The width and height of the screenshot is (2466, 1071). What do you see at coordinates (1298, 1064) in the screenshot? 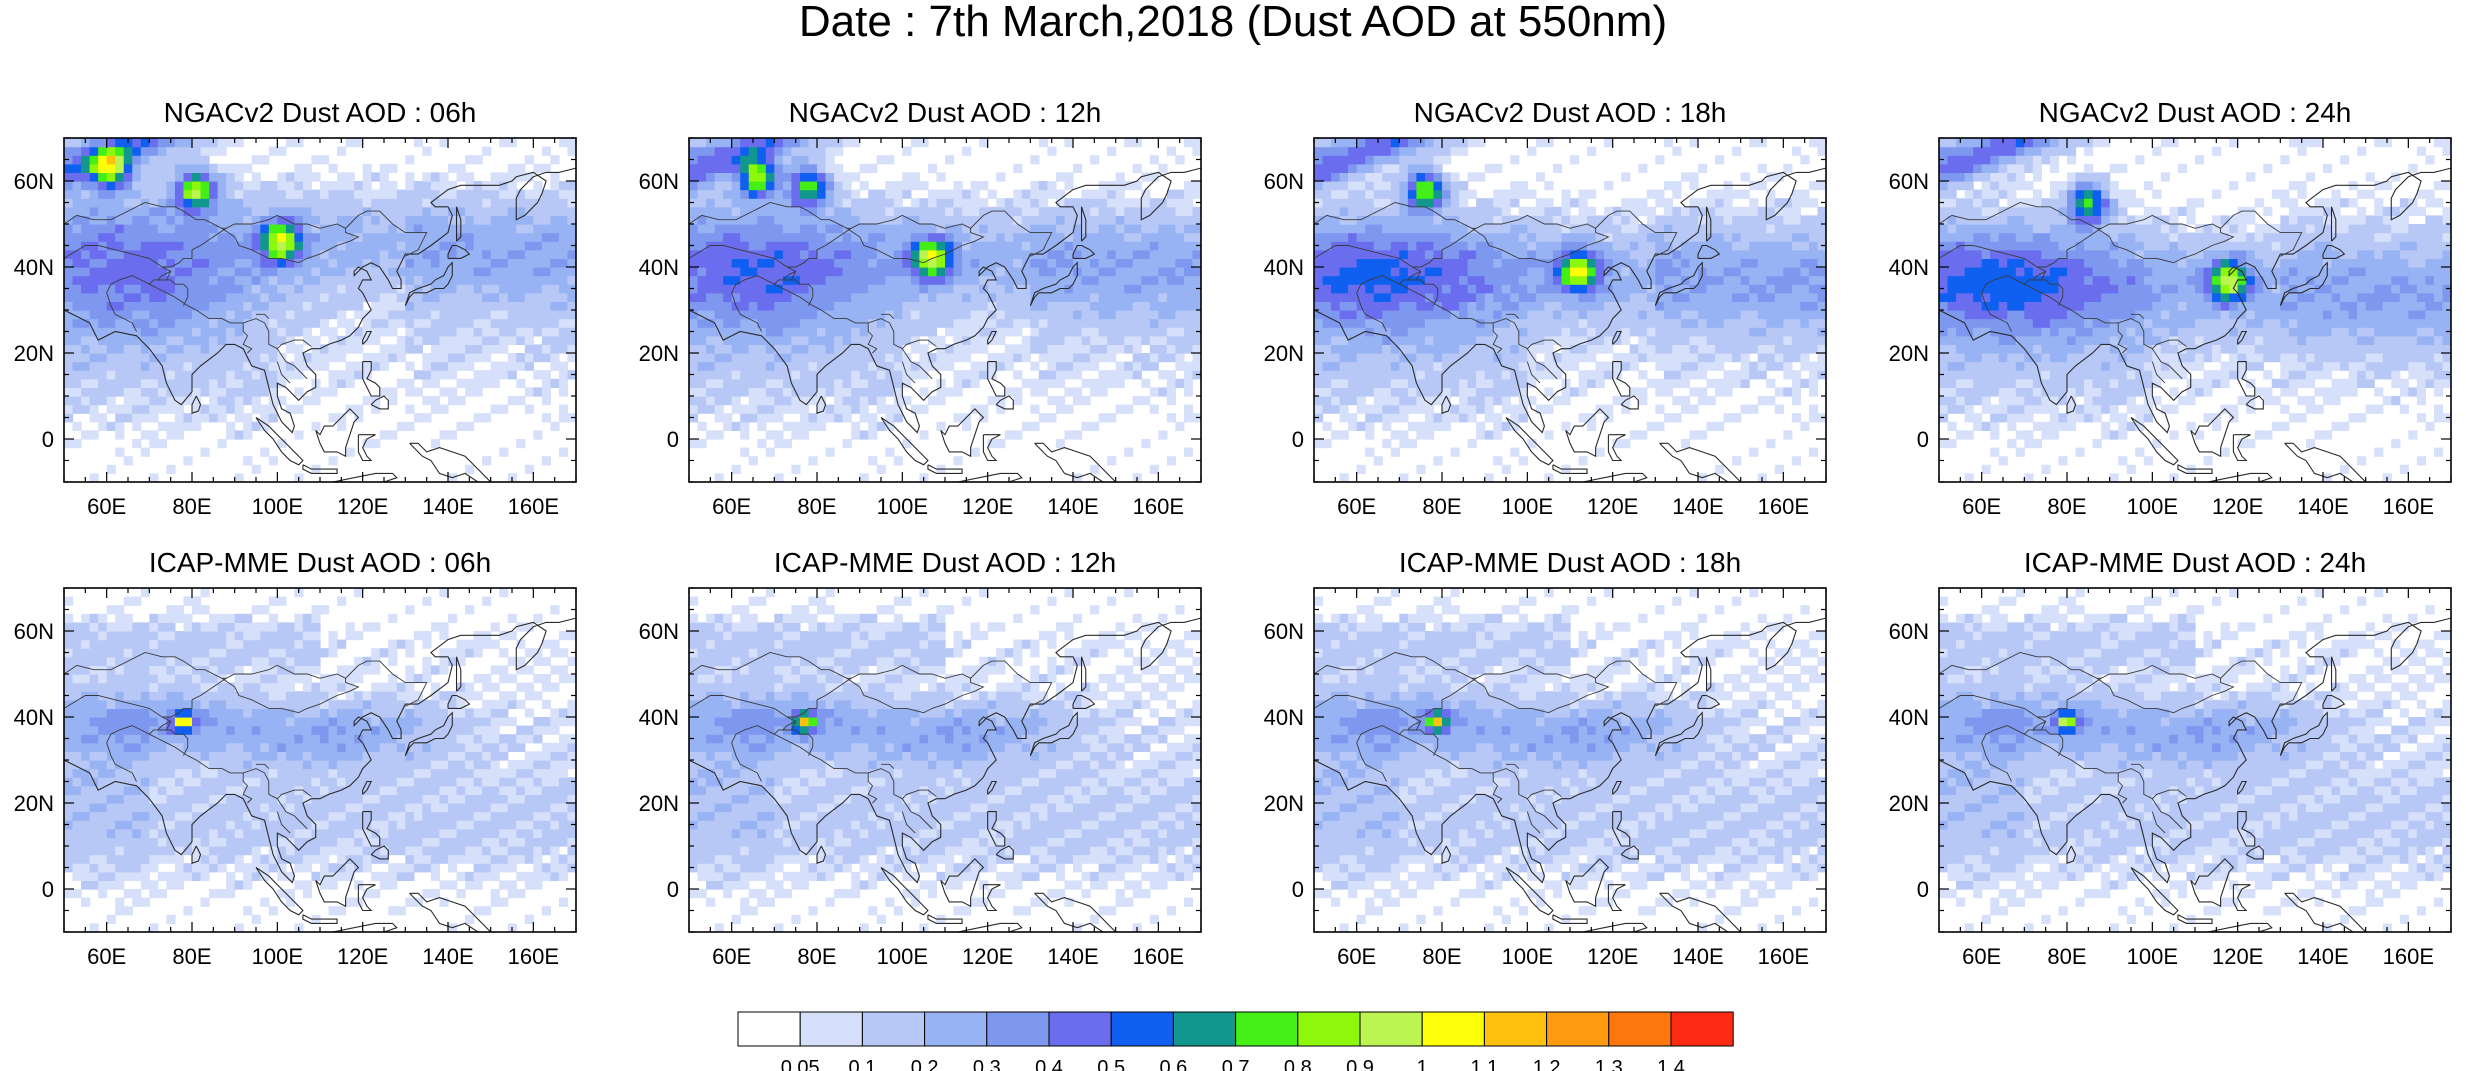
I see `colorbar-label: 0.8` at bounding box center [1298, 1064].